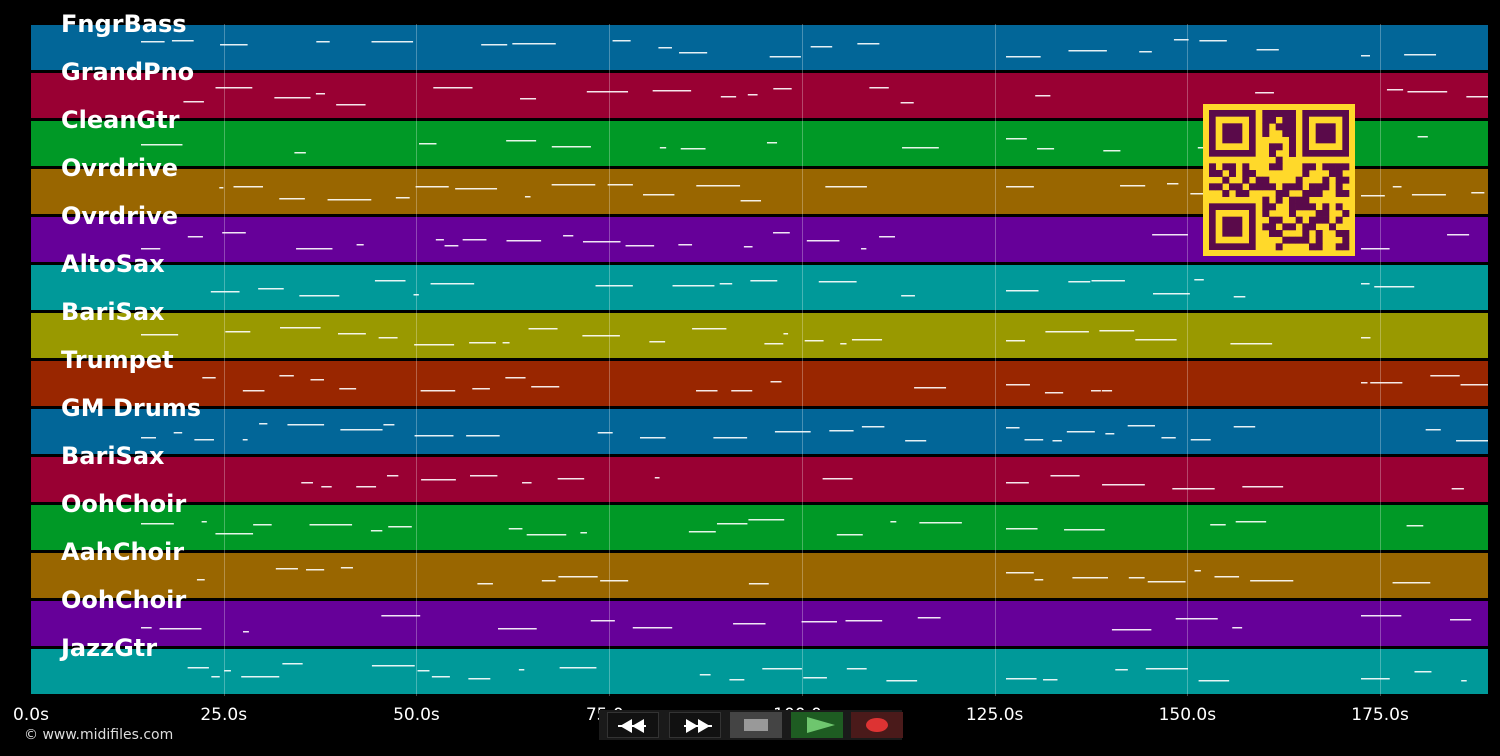  I want to click on track-label: Trumpet, so click(117, 360).